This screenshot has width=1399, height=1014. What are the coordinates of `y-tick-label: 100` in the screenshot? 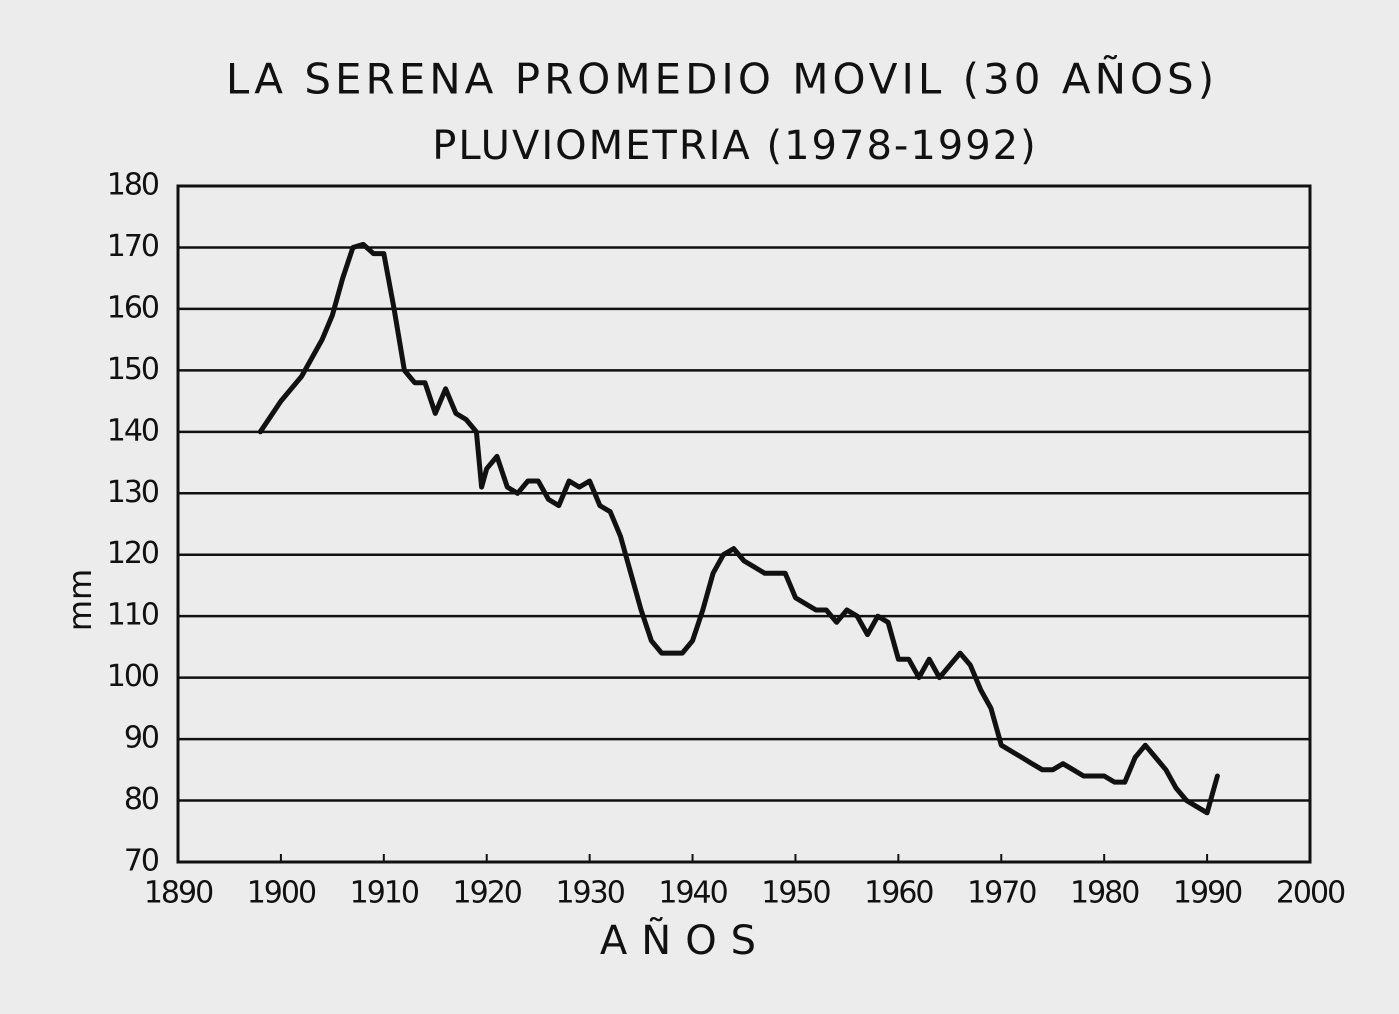 It's located at (133, 676).